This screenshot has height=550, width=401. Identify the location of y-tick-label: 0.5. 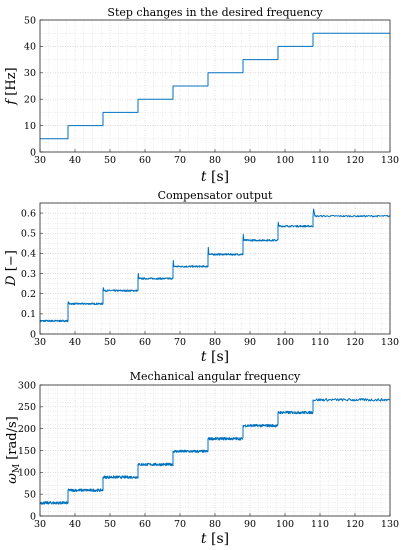
(28, 234).